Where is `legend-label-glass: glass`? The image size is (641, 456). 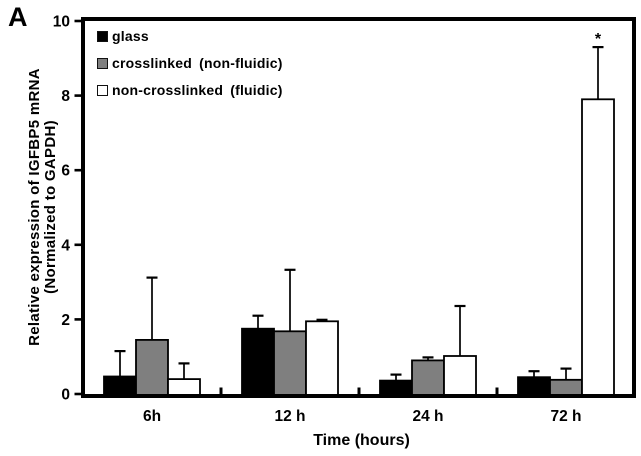 legend-label-glass: glass is located at coordinates (130, 36).